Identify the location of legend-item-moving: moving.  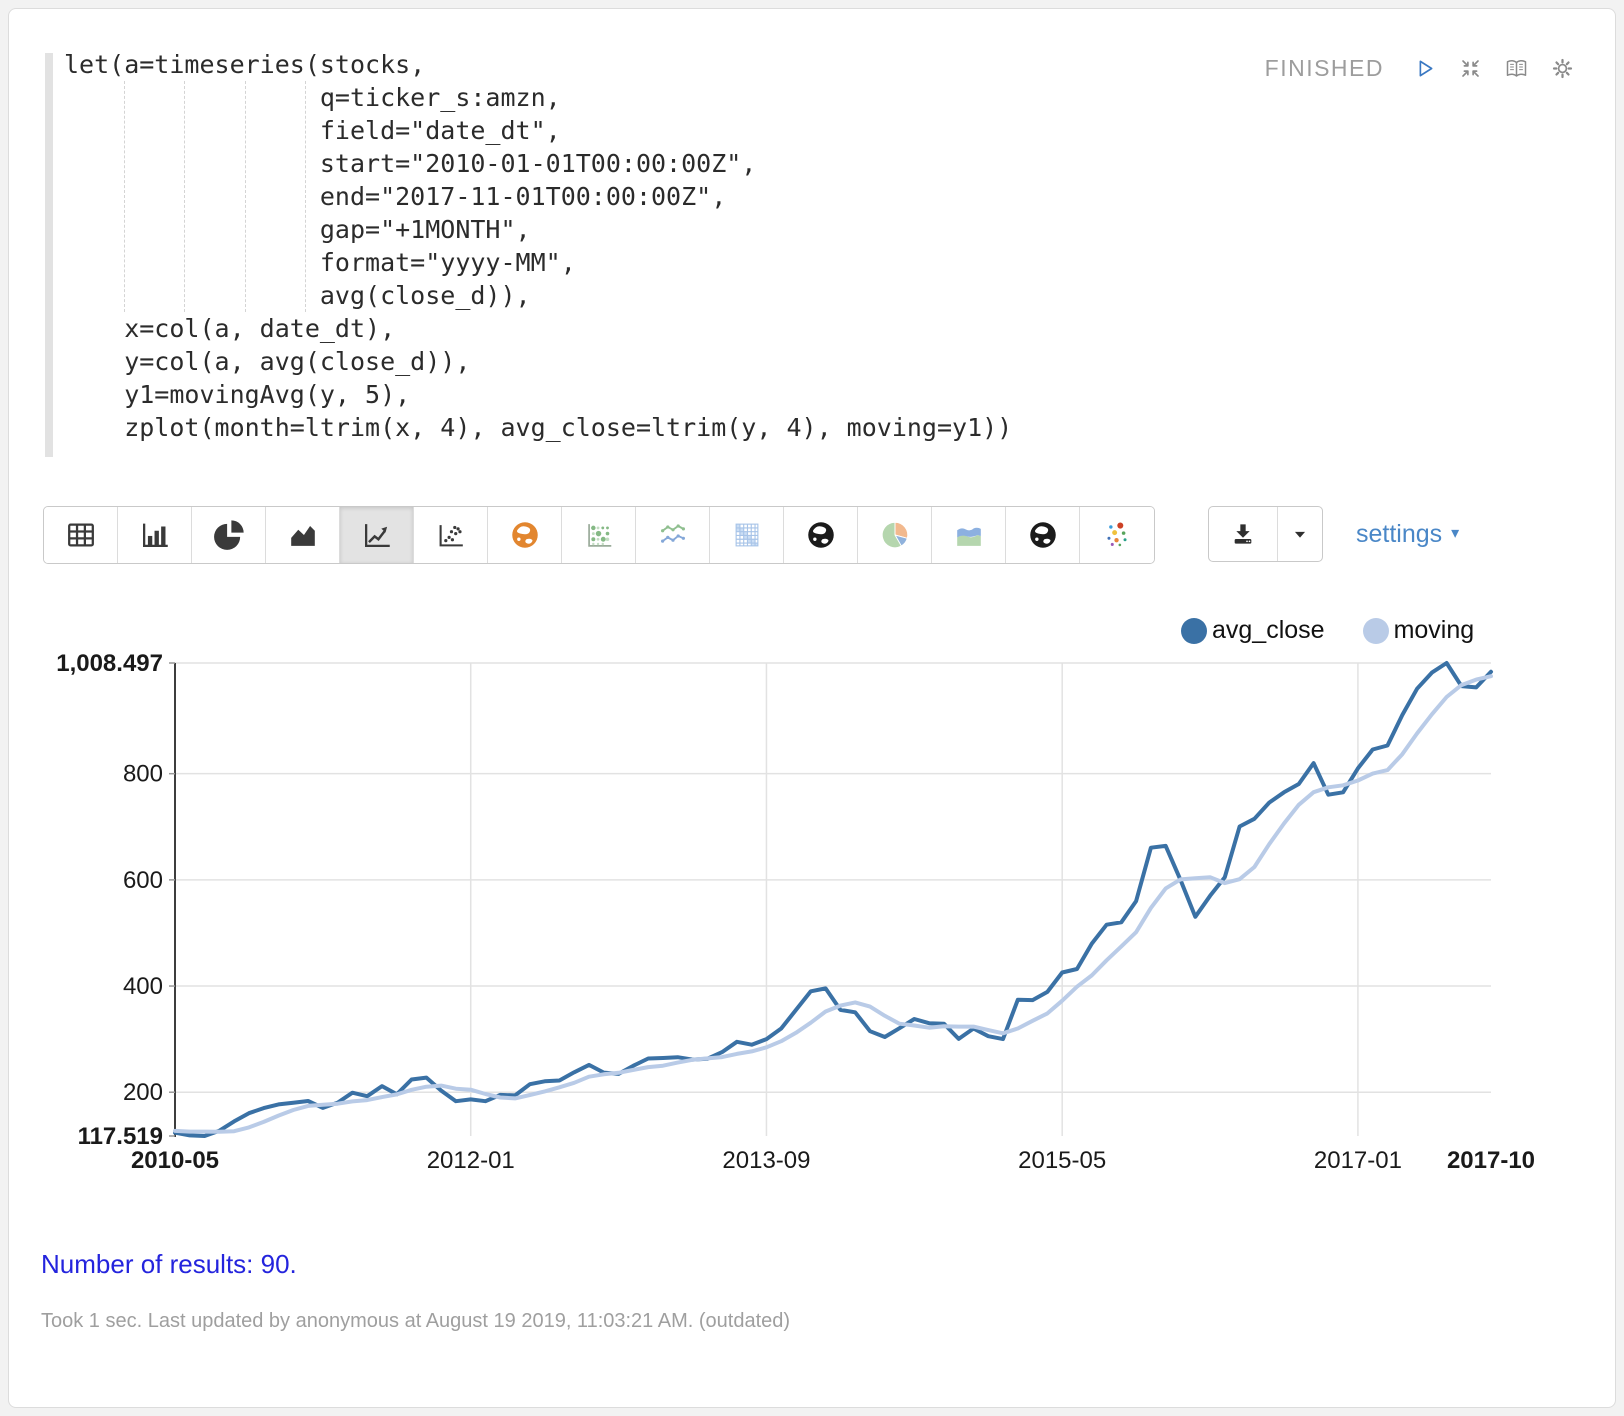
(1418, 630).